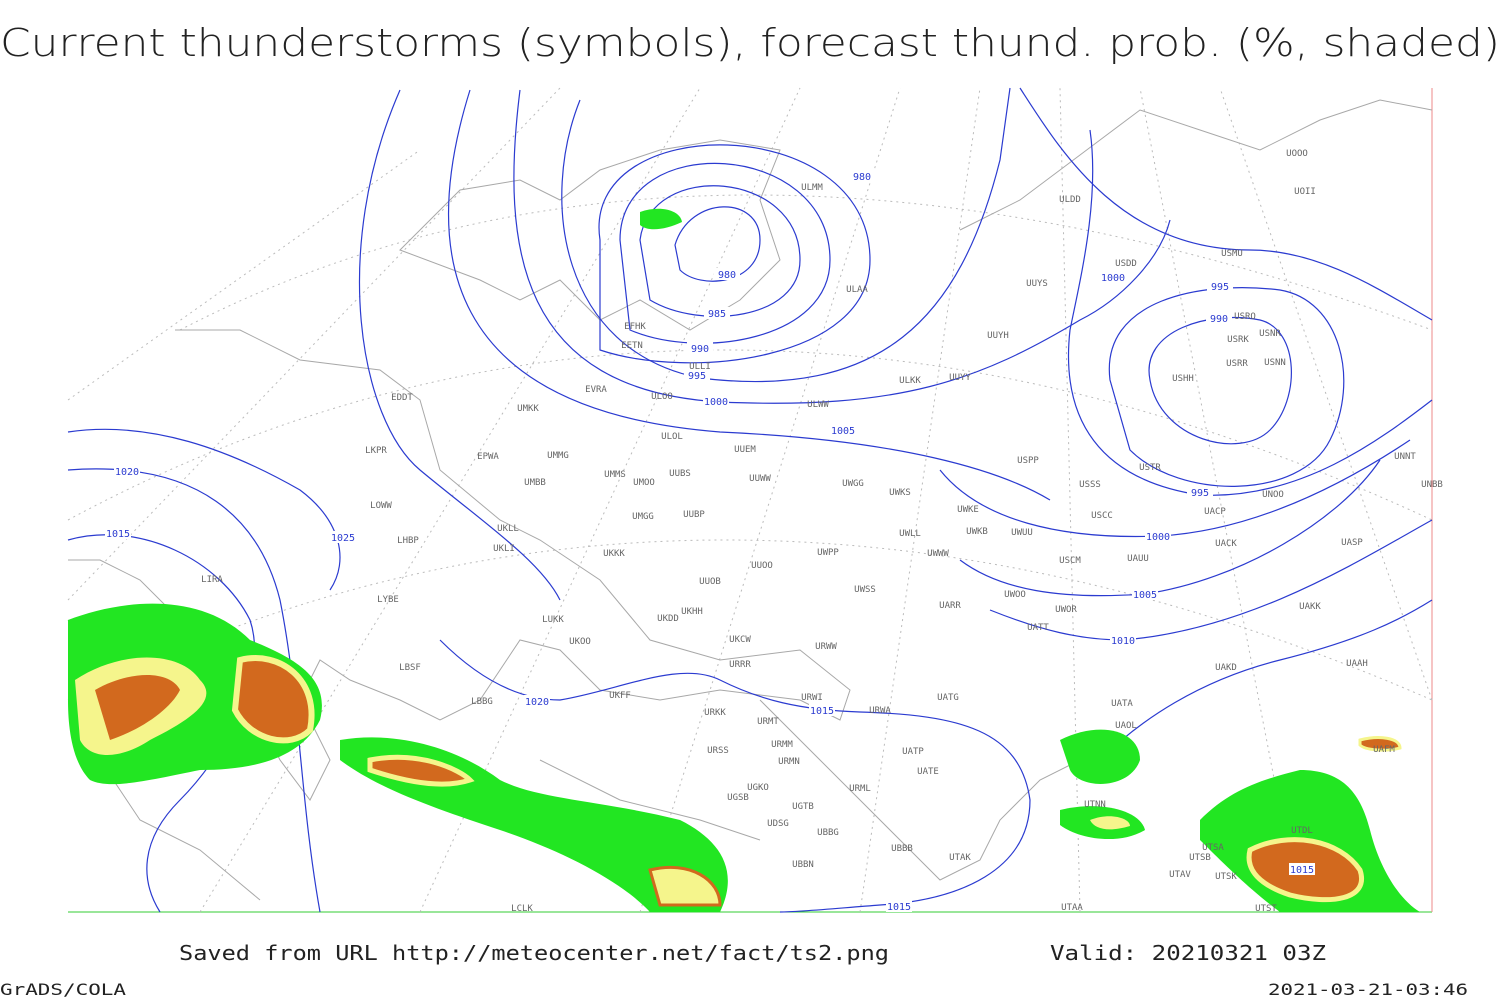 The image size is (1500, 1000). Describe the element at coordinates (818, 405) in the screenshot. I see `station-label: ULWW` at that location.